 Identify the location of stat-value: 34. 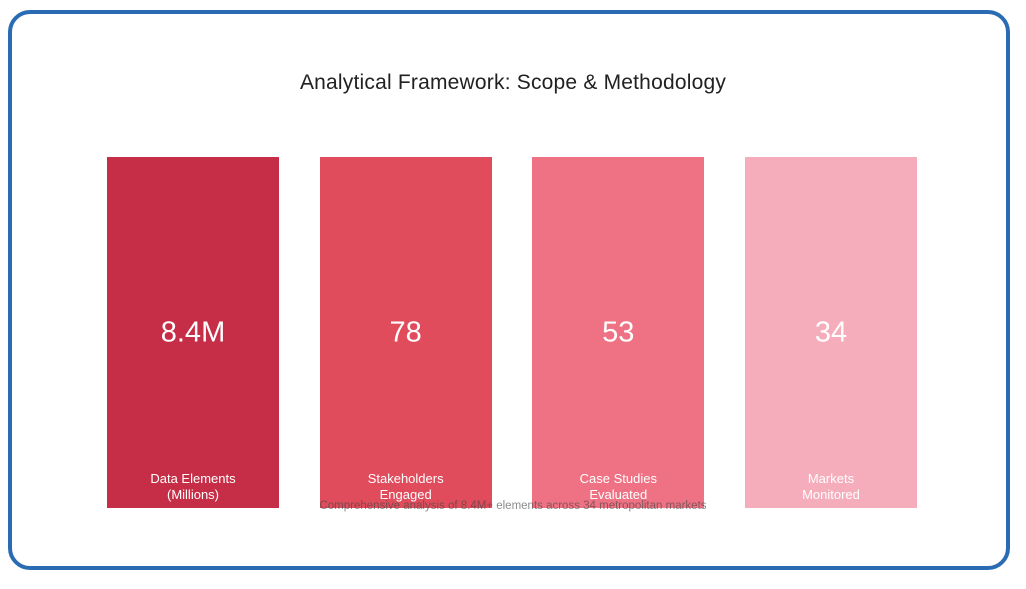
(831, 332).